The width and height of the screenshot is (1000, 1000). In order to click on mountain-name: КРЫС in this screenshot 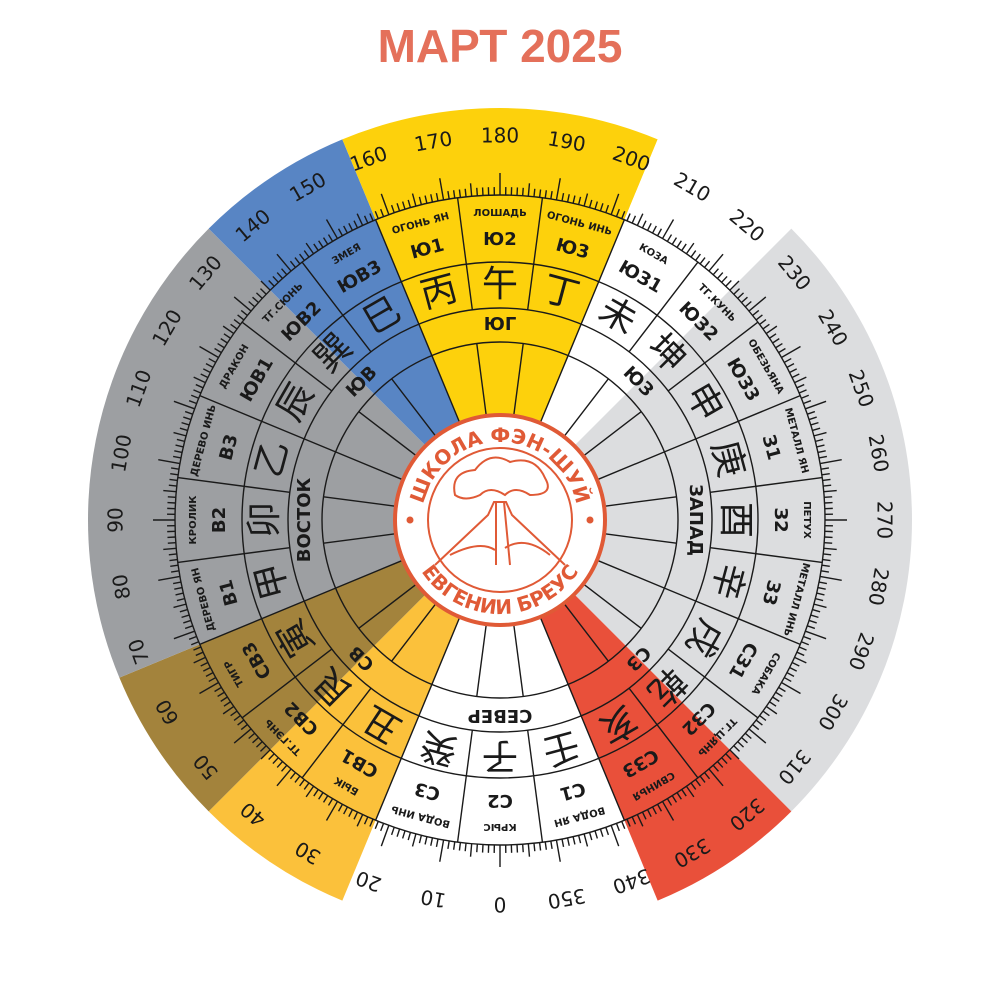, I will do `click(499, 826)`.